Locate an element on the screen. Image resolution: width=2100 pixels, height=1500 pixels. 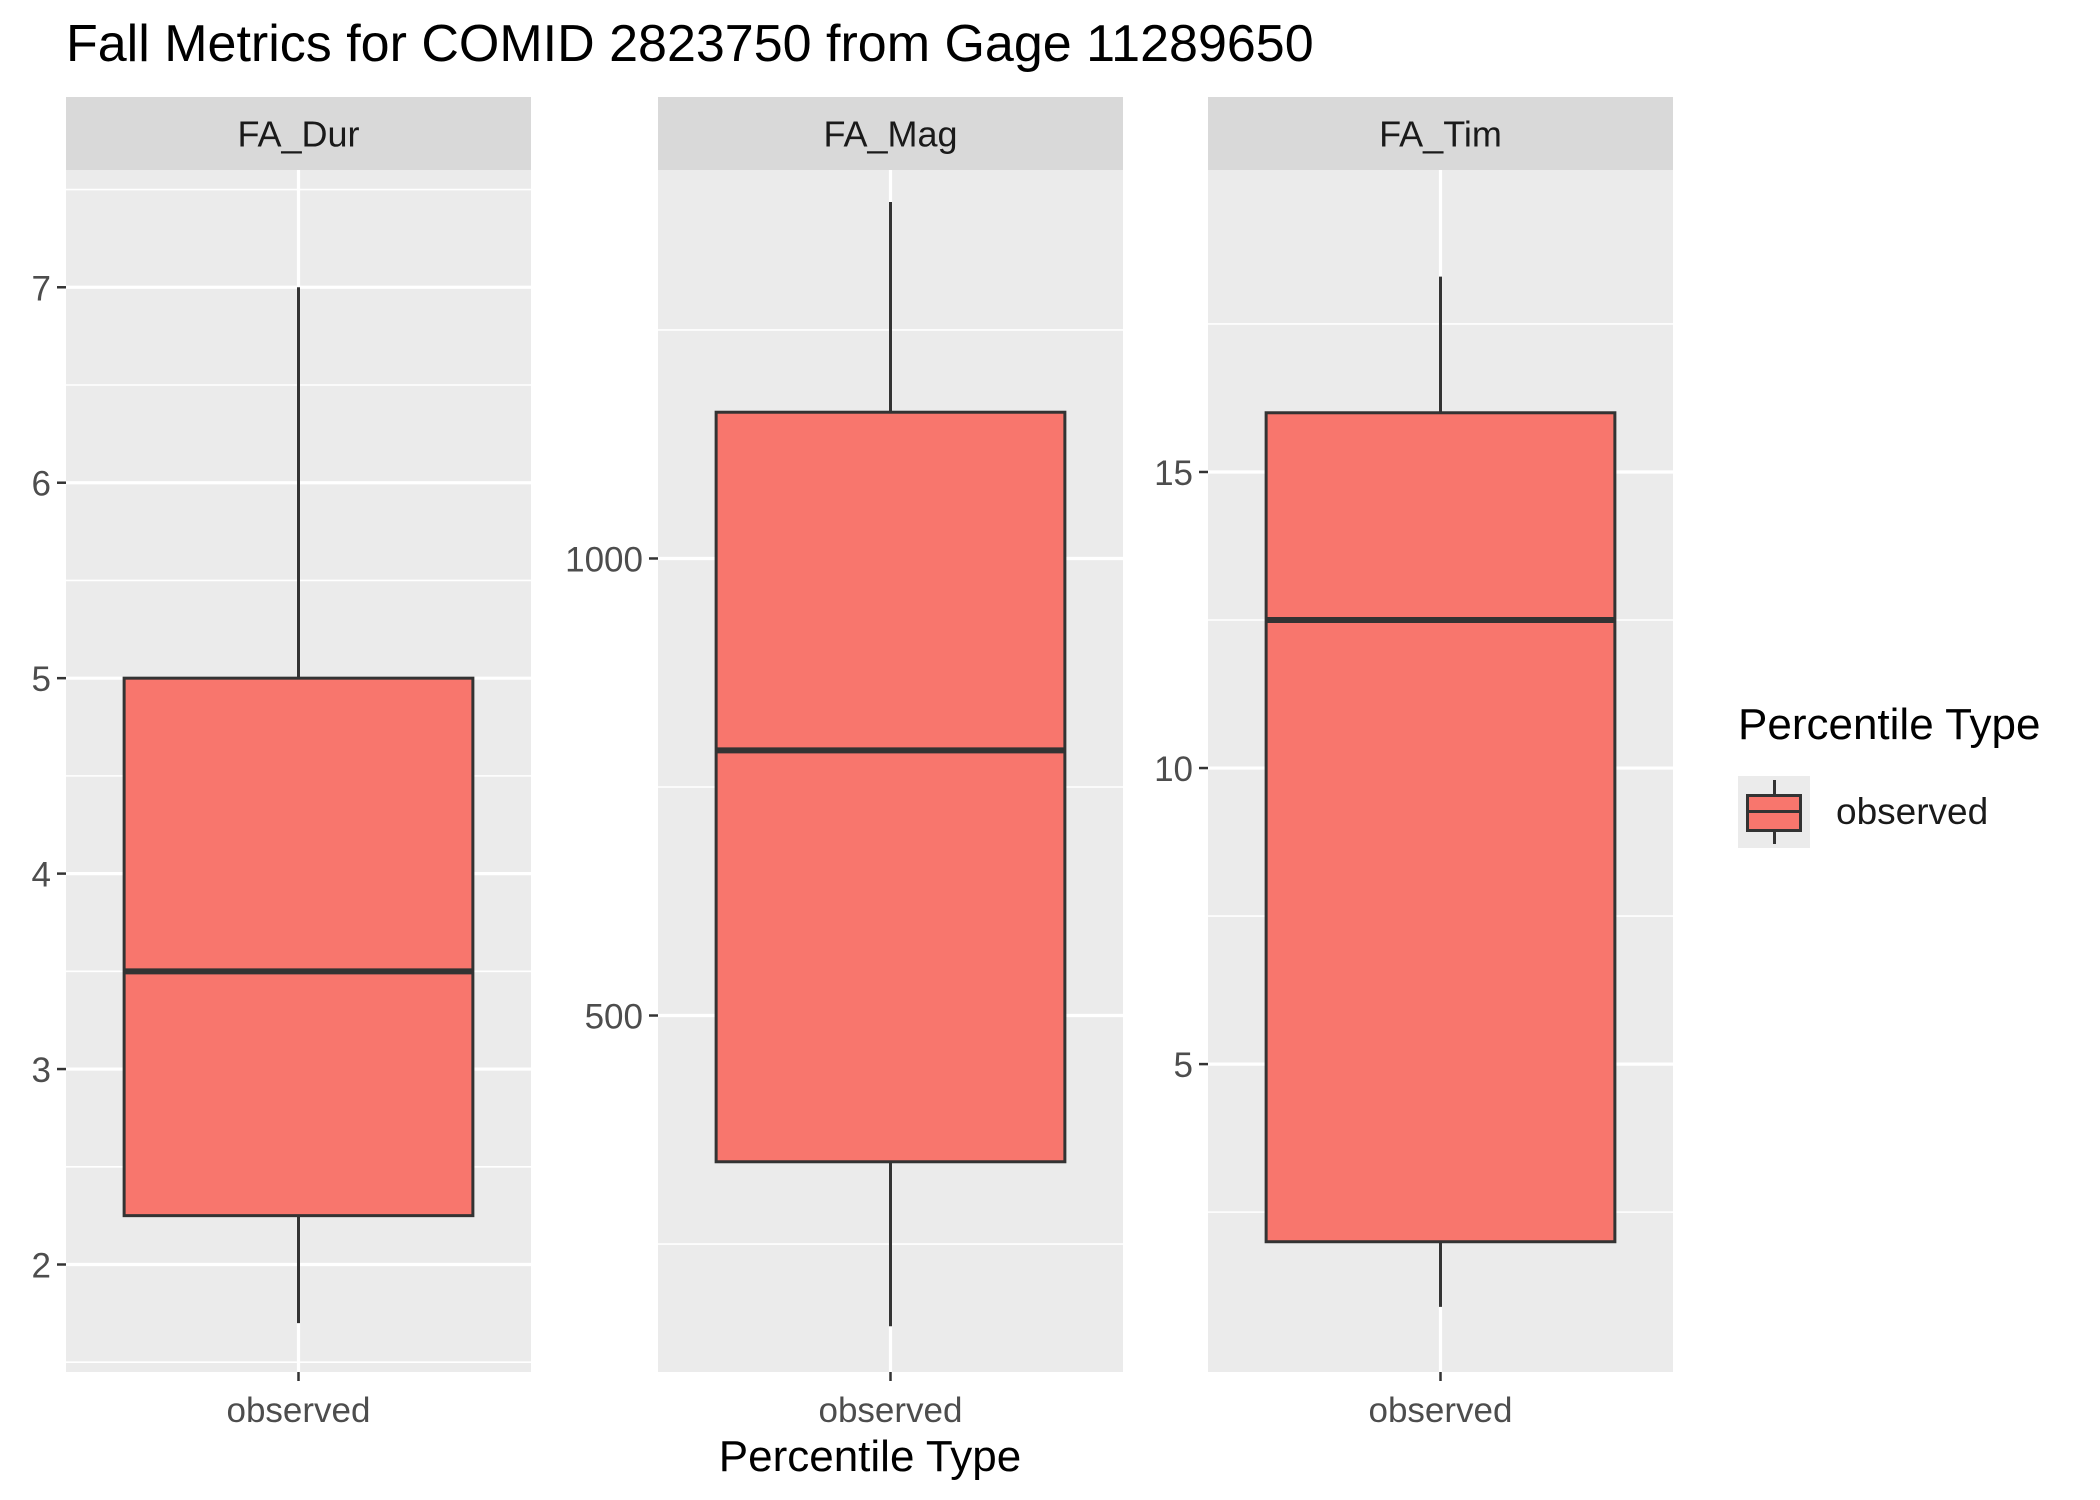
y-tick-label: 15 is located at coordinates (1173, 473).